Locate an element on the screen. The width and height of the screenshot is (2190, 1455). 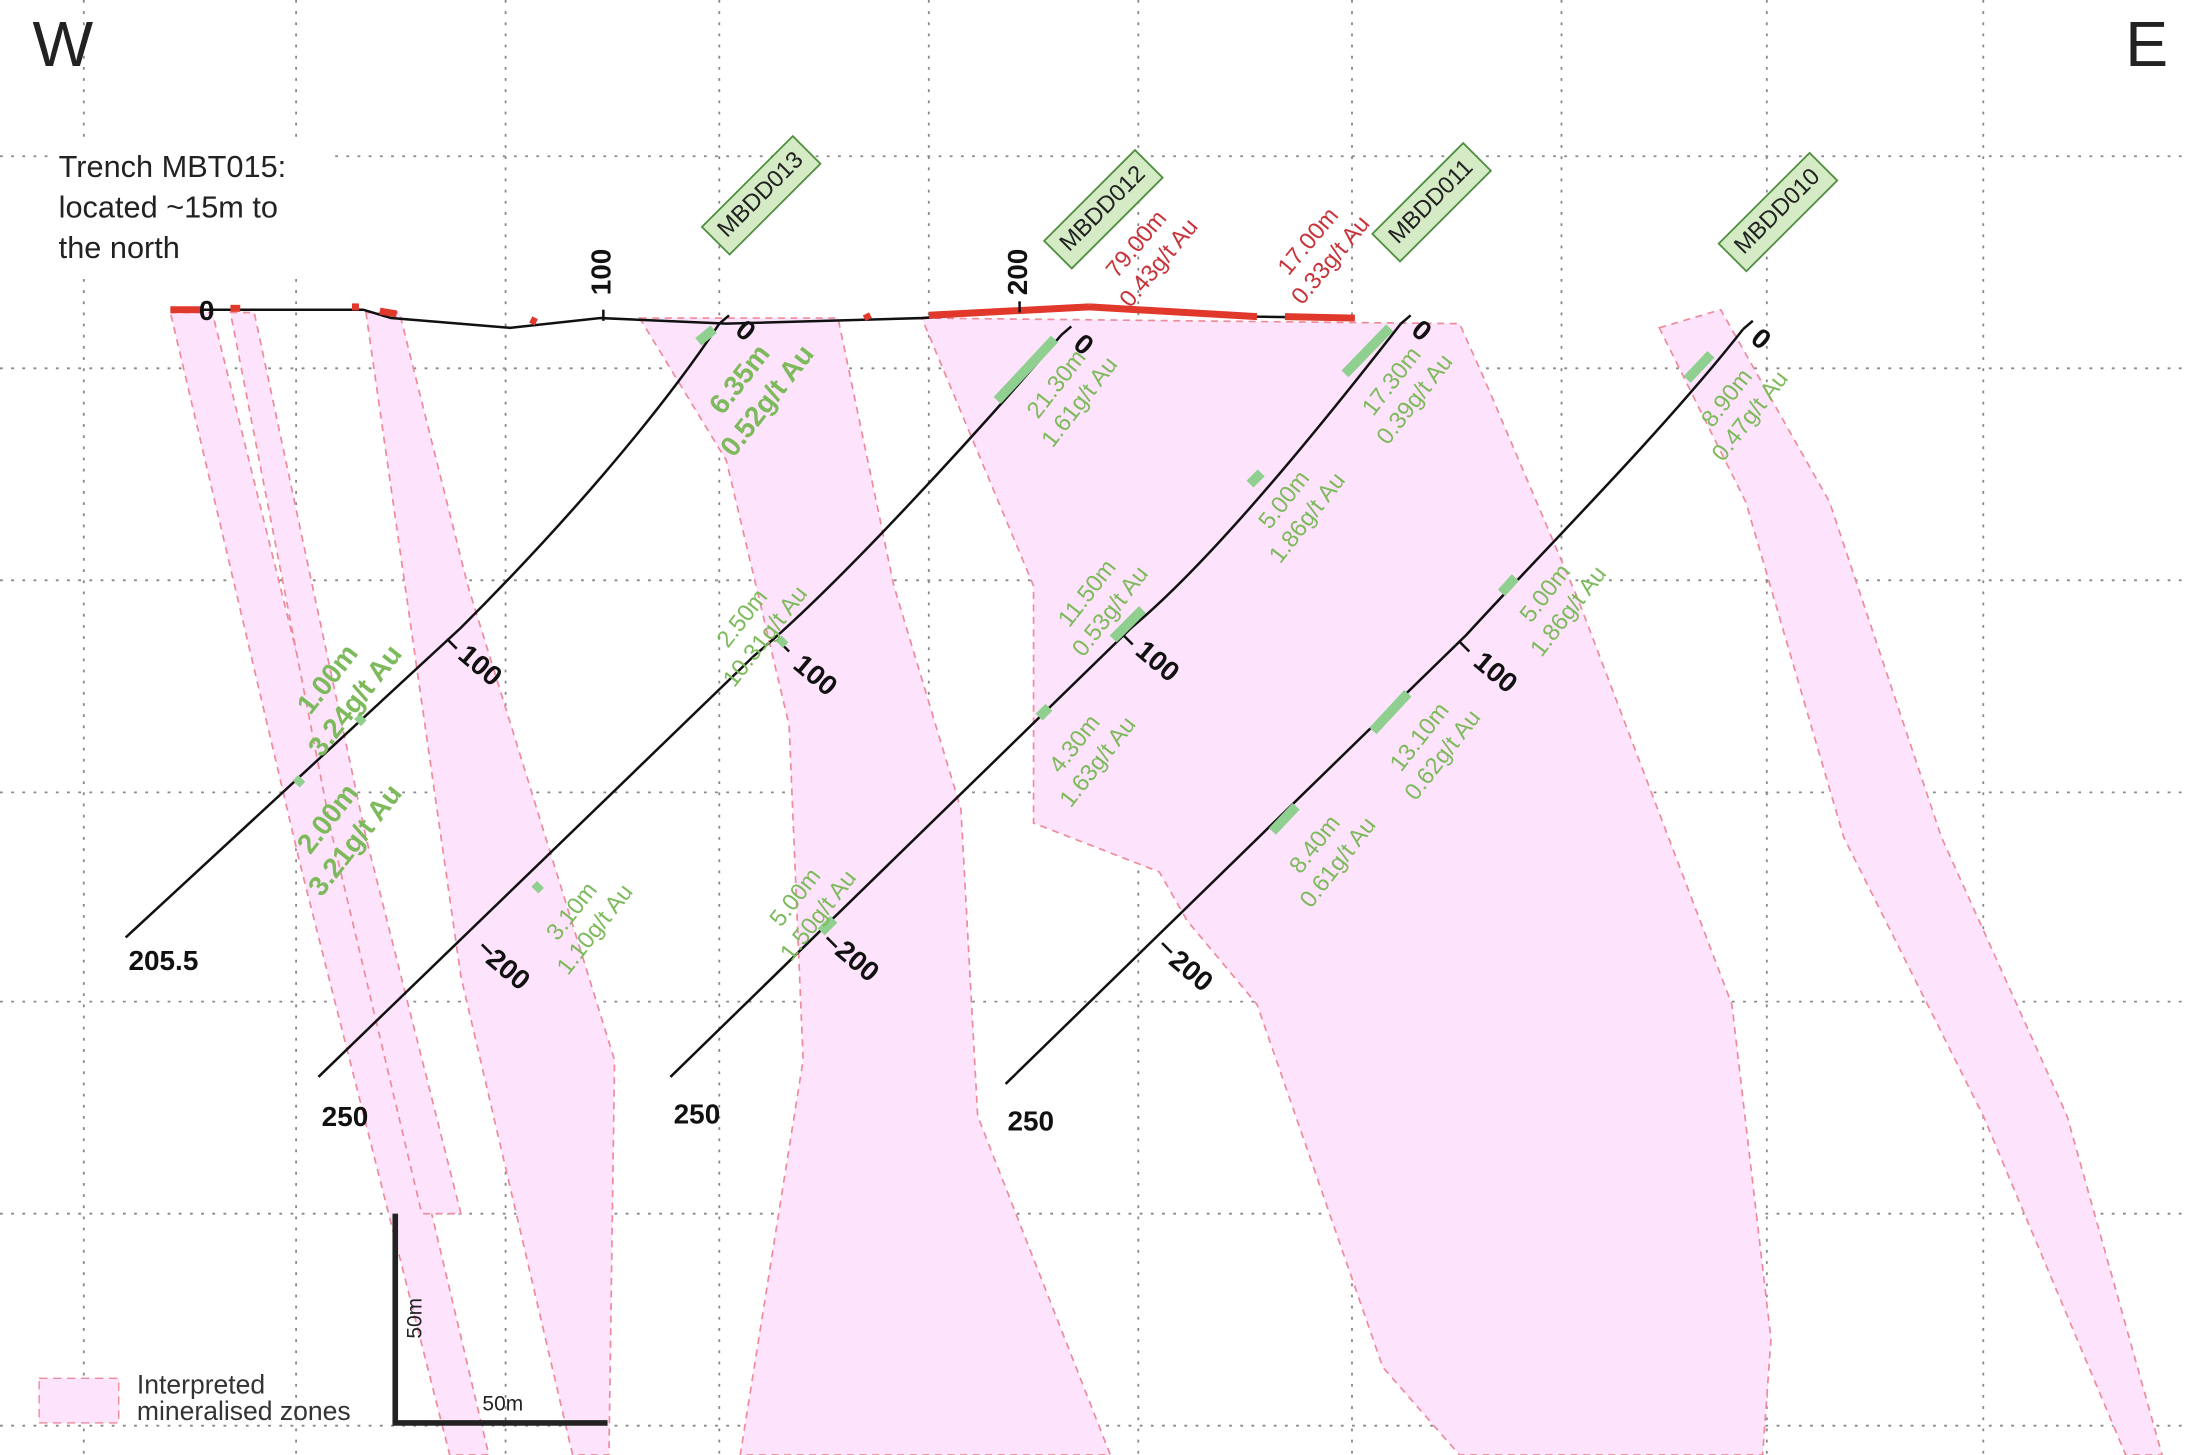
hole-name: MBDD013 is located at coordinates (761, 195).